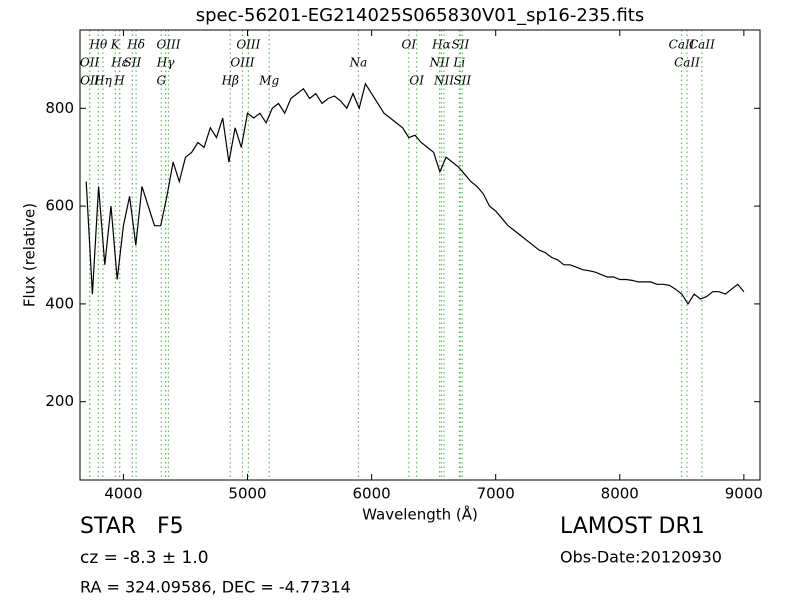  I want to click on y-tick-label: 400, so click(59, 303).